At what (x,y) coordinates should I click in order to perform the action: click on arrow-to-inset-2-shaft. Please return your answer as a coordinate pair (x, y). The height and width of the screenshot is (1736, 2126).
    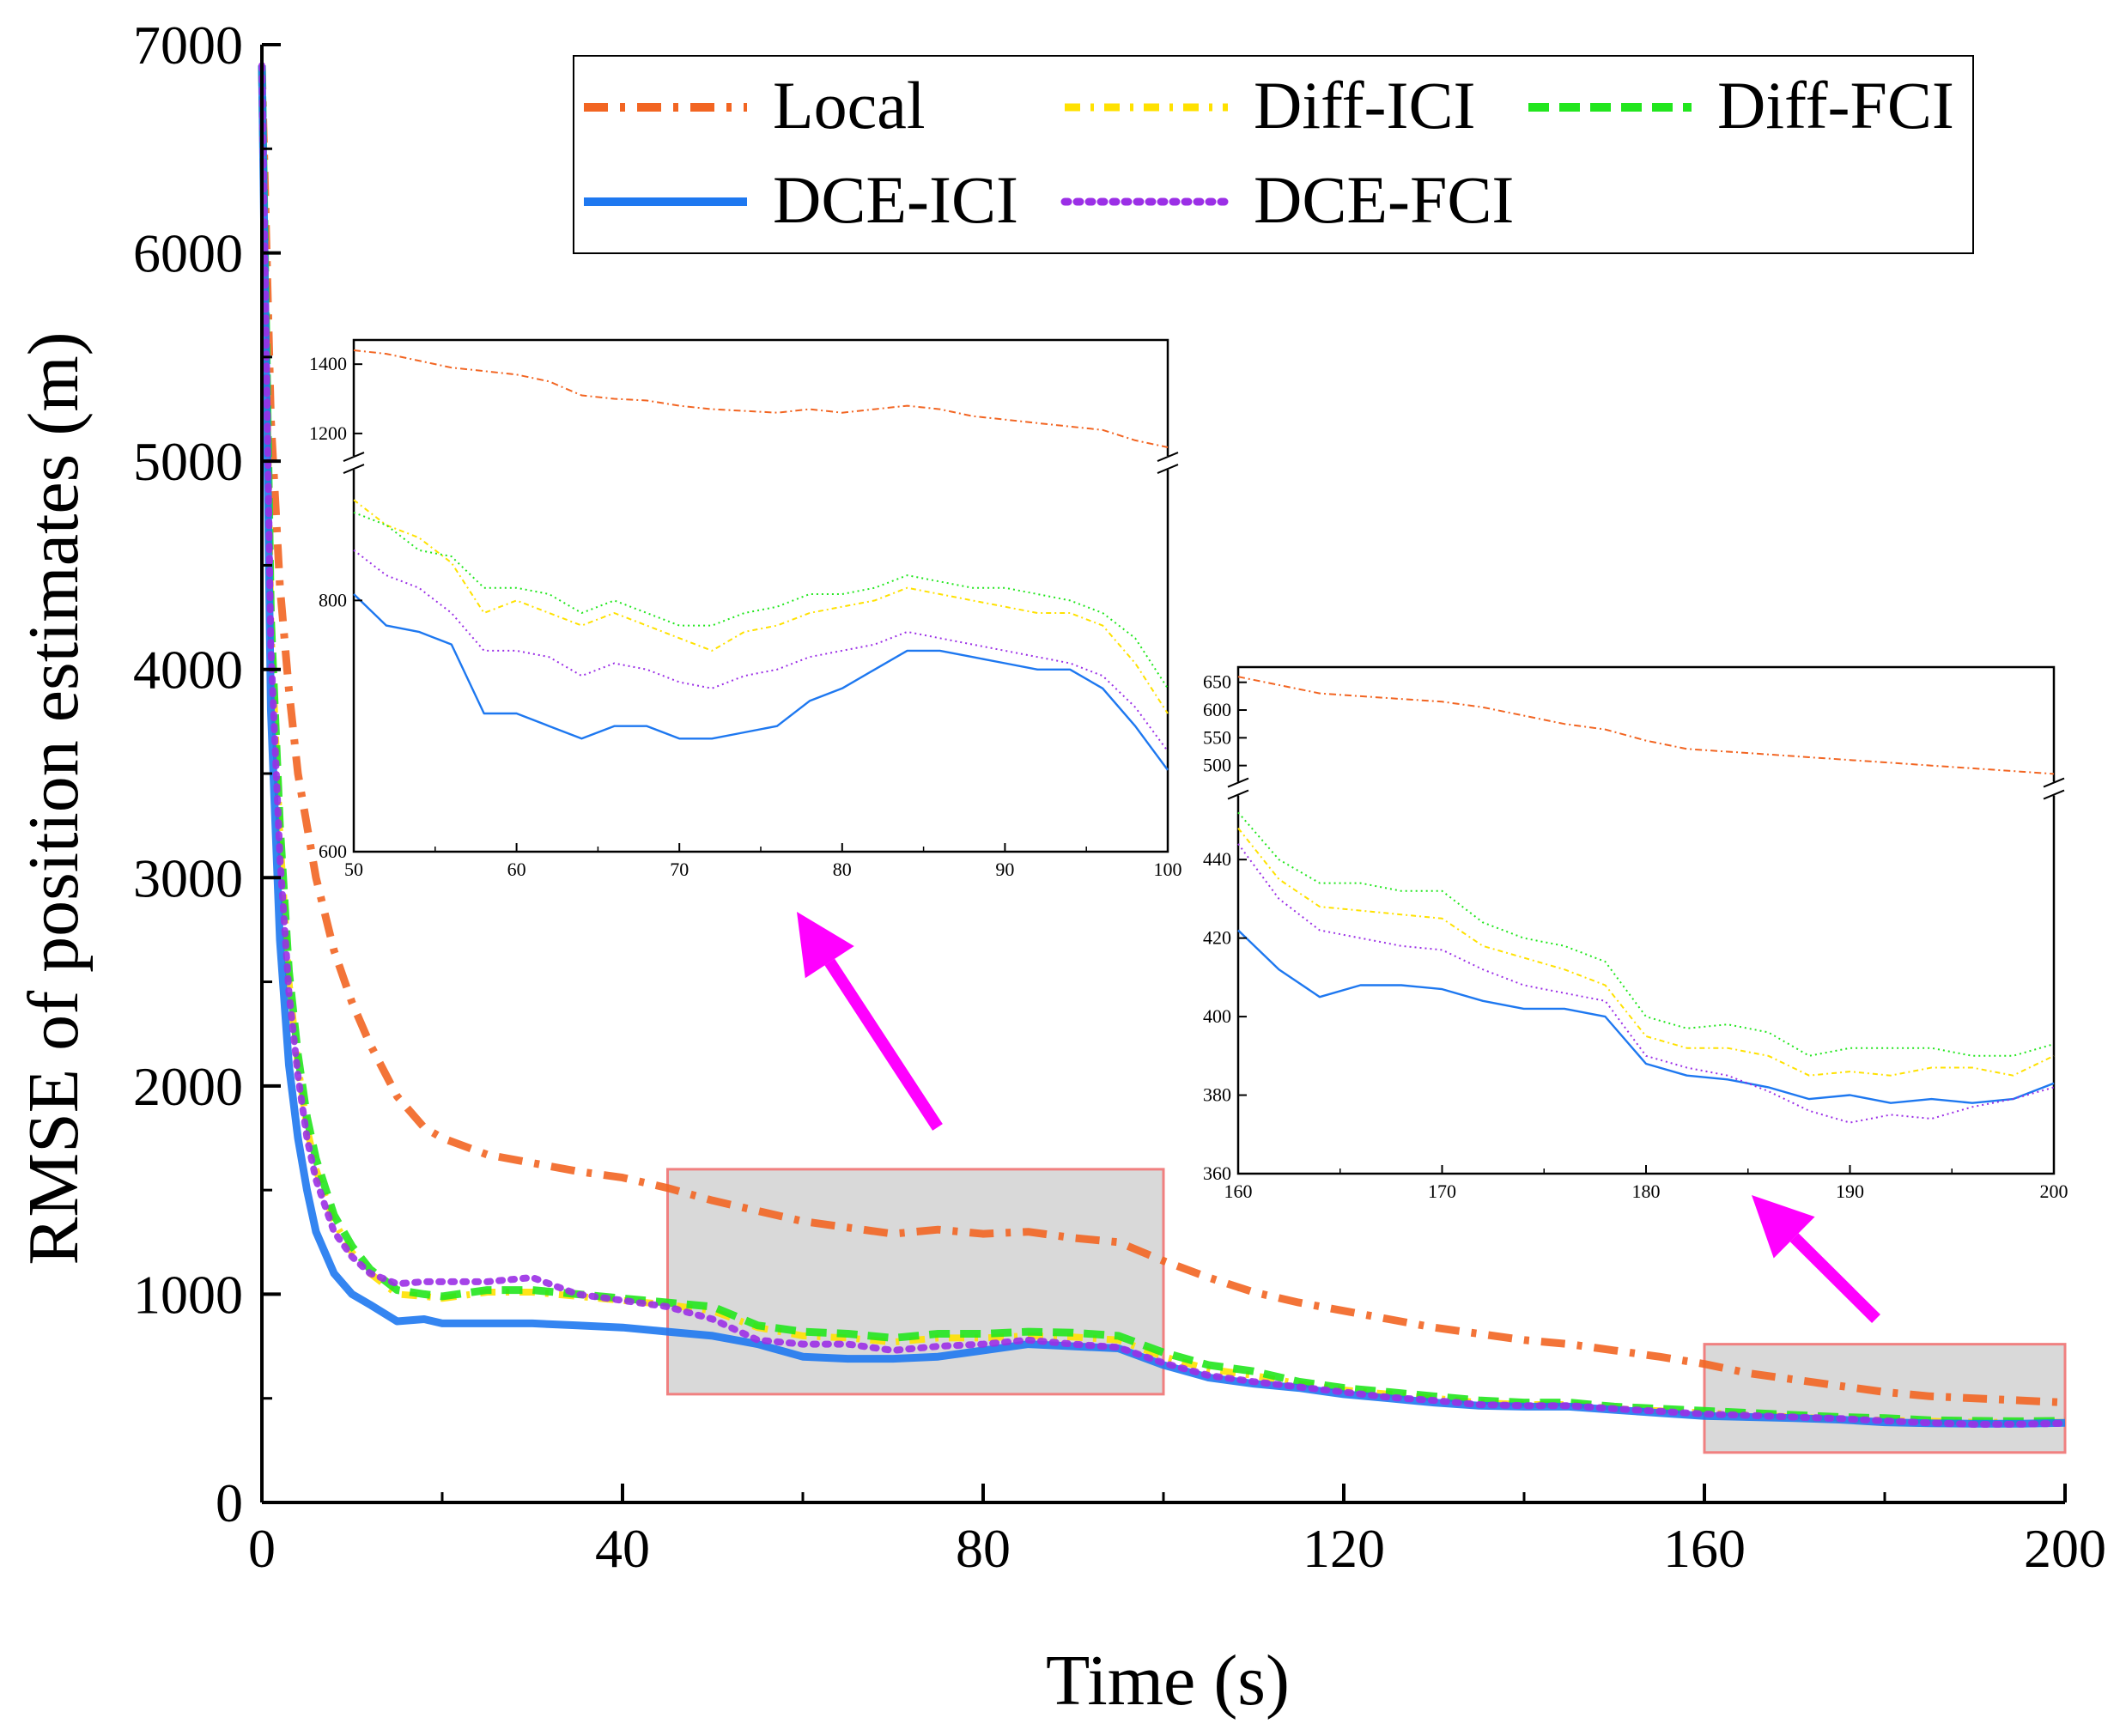
    Looking at the image, I should click on (1834, 1278).